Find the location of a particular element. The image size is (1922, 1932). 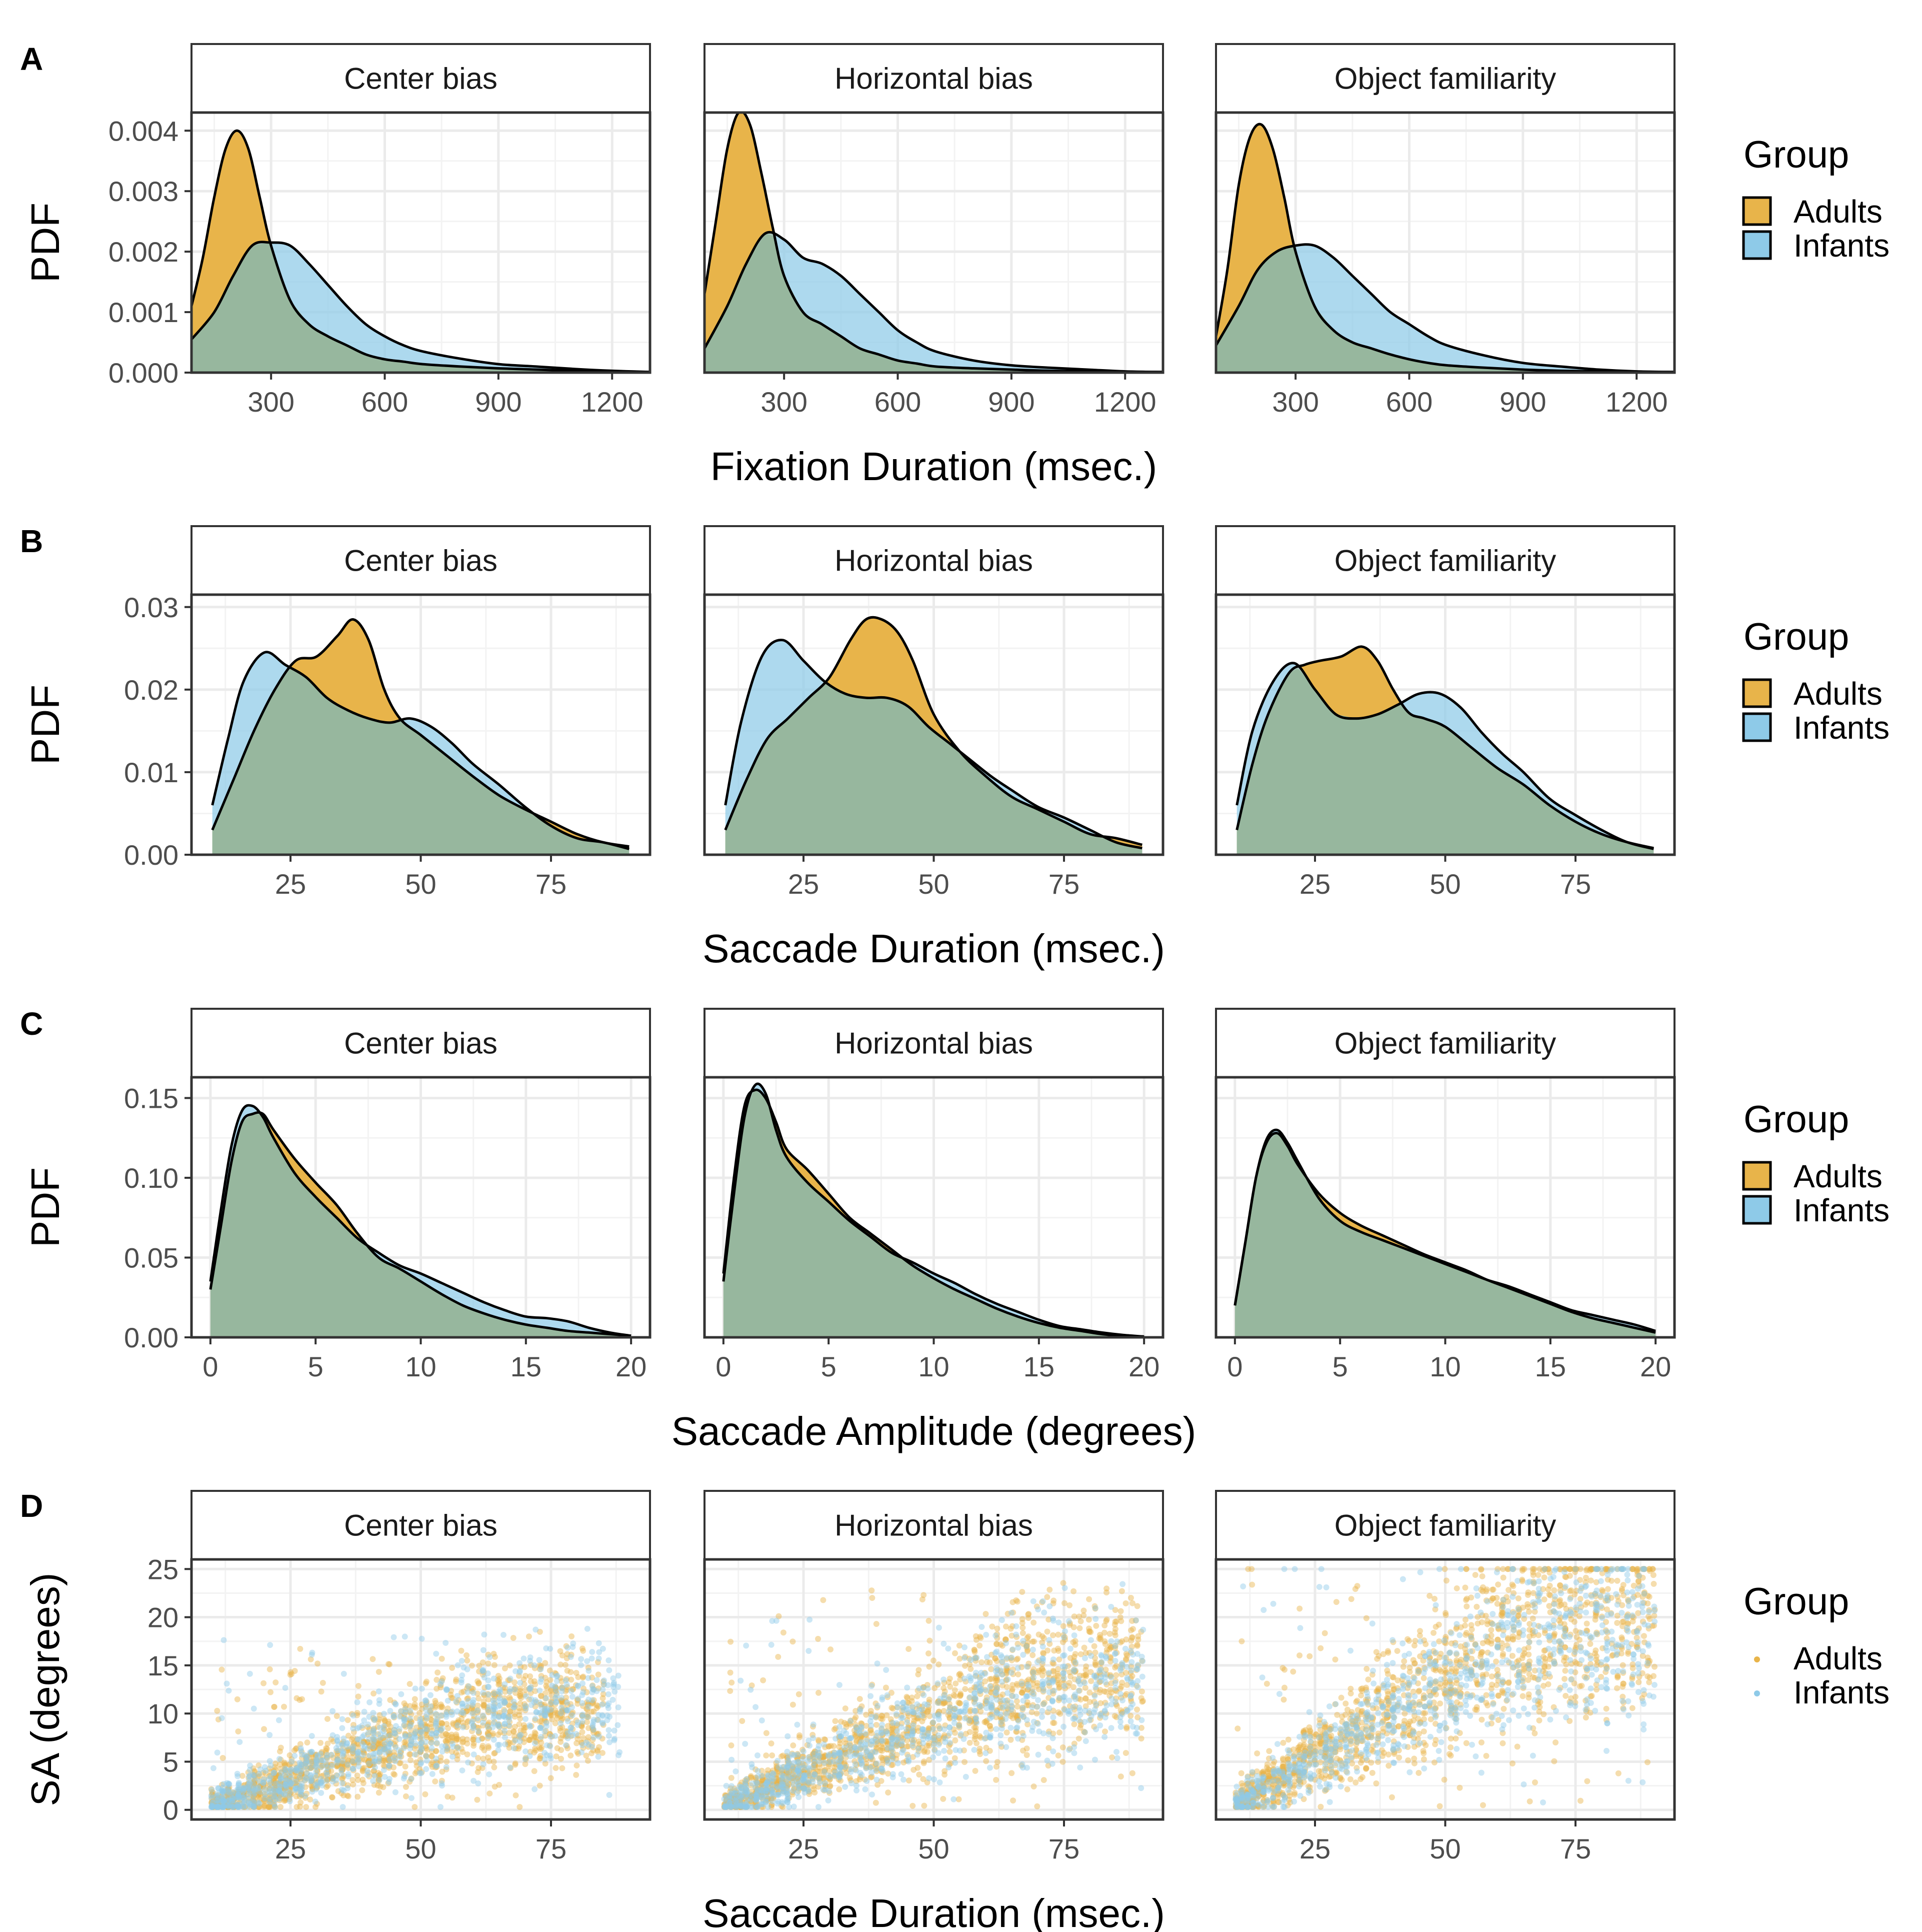

y-axis-title: PDF is located at coordinates (45, 1207).